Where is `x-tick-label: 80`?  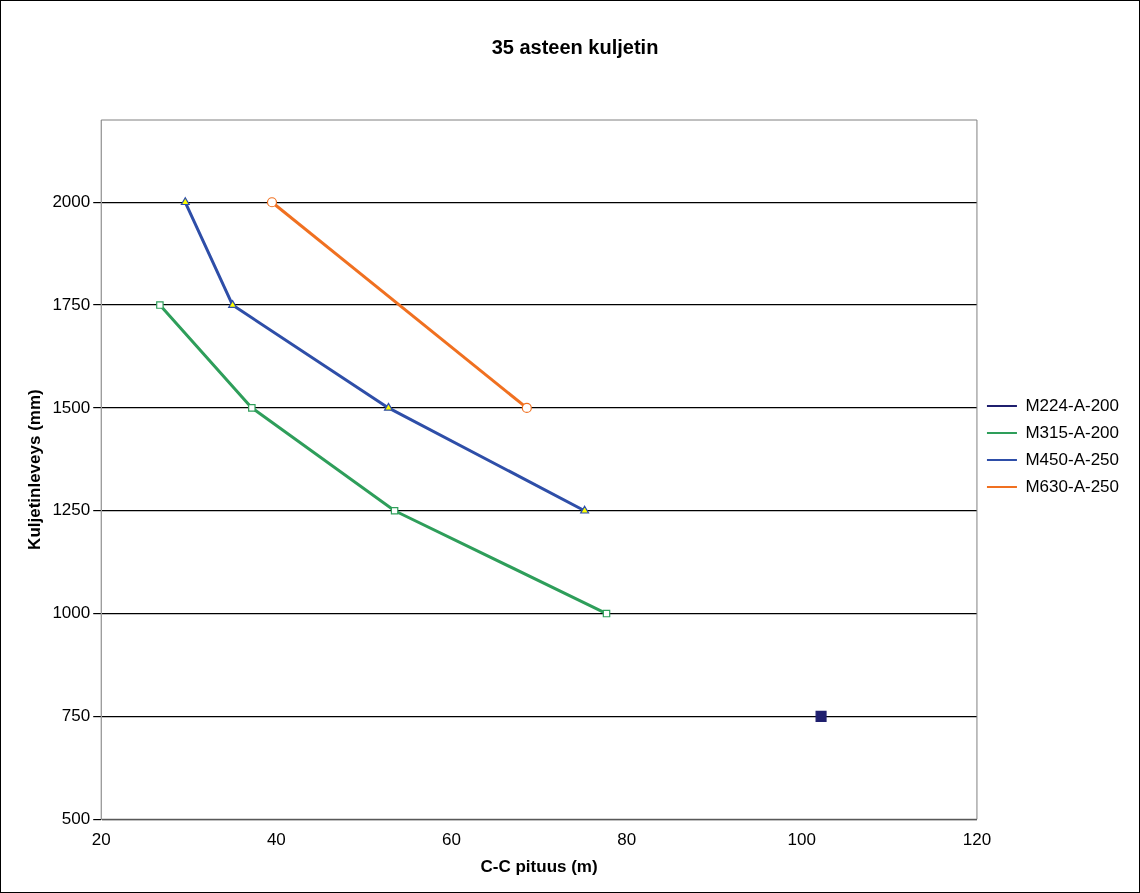
x-tick-label: 80 is located at coordinates (627, 840).